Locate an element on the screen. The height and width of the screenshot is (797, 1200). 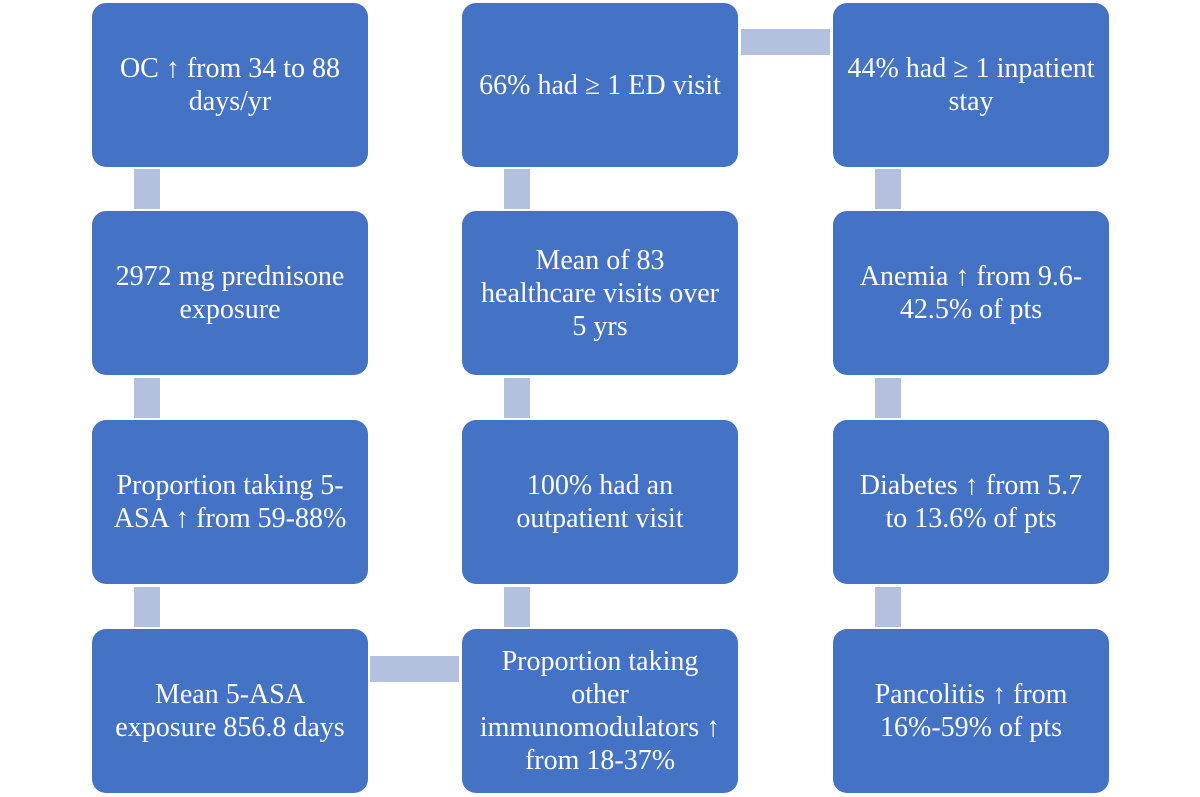
box-5asa-proportion-text: Proportion taking 5-ASA ↑ from 59-88% is located at coordinates (230, 502).